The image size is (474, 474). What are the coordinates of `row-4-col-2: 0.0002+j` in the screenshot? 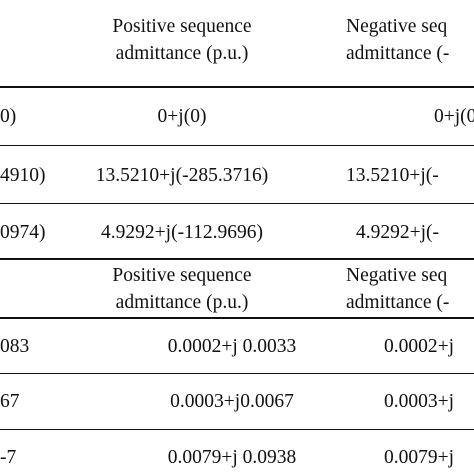 It's located at (419, 346).